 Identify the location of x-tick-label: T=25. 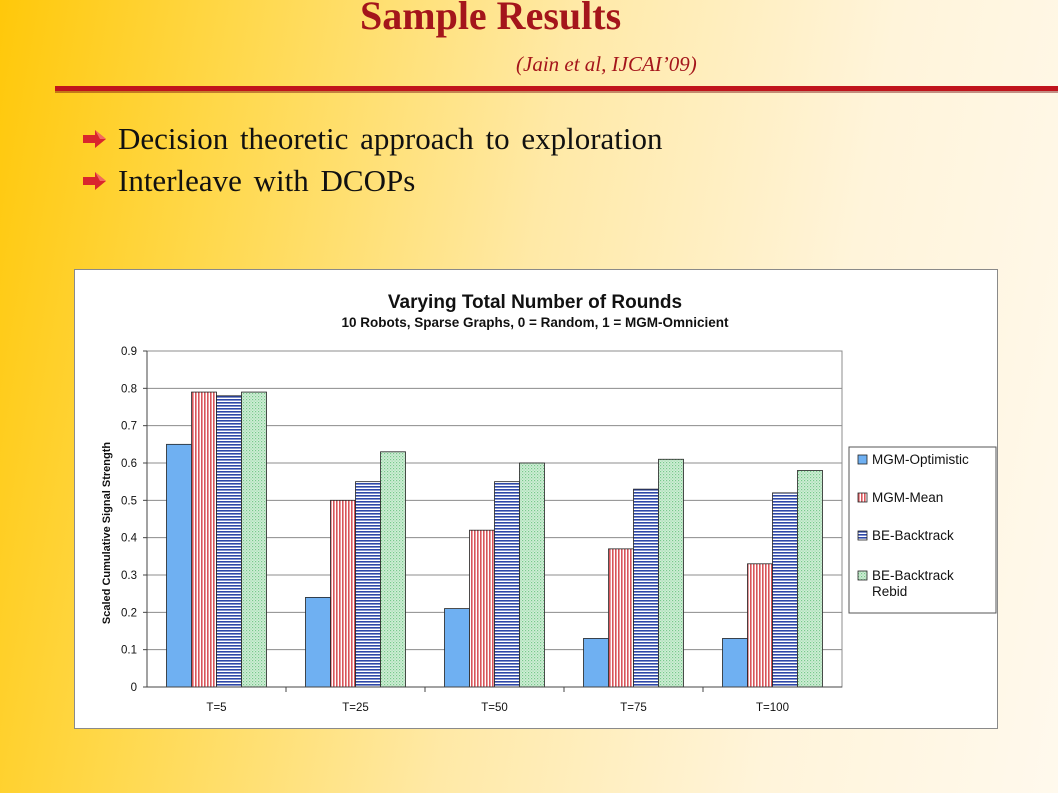
(355, 708).